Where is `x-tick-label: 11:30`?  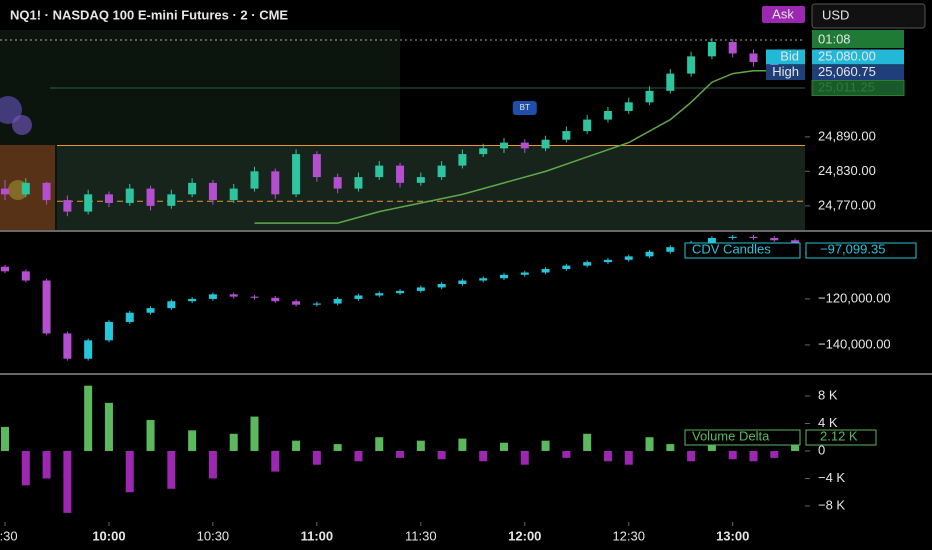
x-tick-label: 11:30 is located at coordinates (421, 535).